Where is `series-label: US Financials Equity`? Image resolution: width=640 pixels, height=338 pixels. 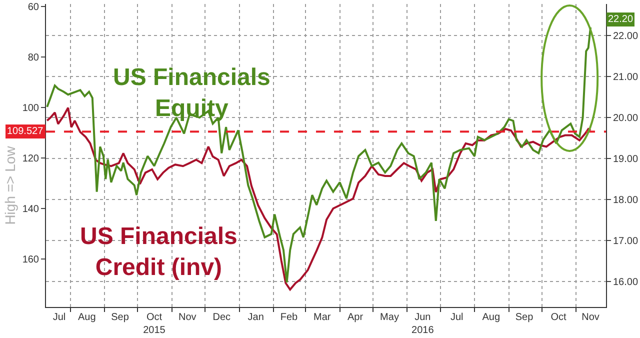 series-label: US Financials Equity is located at coordinates (191, 93).